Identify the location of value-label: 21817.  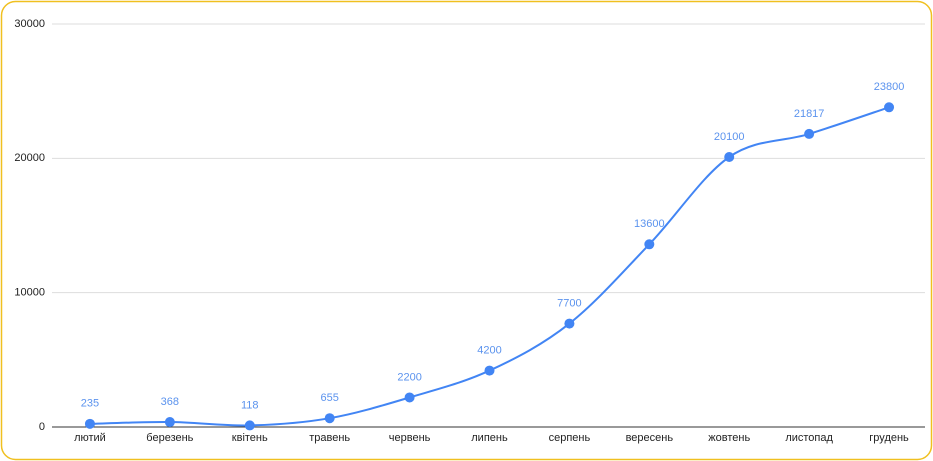
(809, 114).